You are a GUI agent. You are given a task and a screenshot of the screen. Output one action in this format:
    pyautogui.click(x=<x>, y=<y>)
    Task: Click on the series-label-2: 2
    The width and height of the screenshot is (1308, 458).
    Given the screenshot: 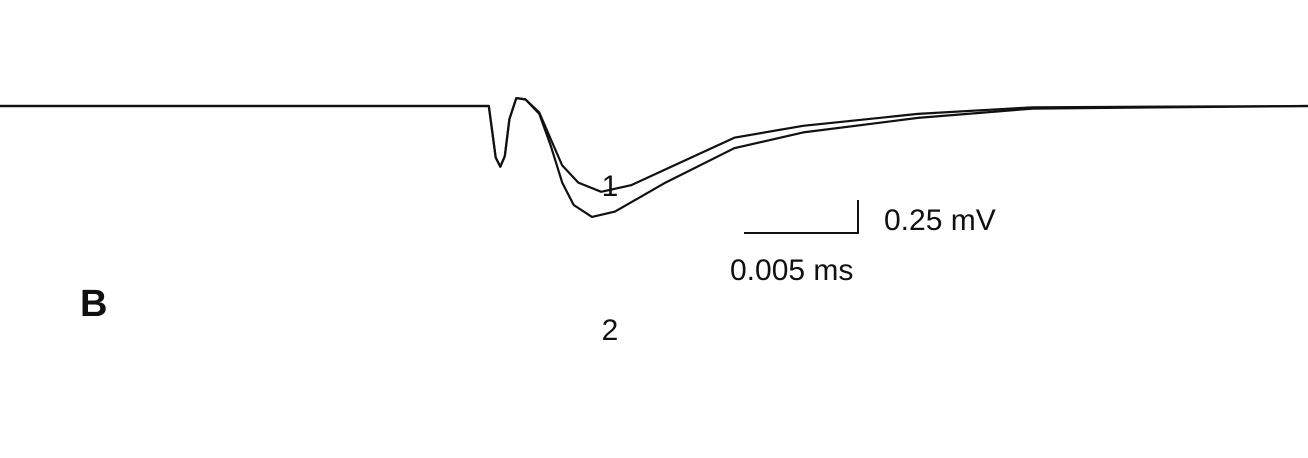 What is the action you would take?
    pyautogui.click(x=610, y=330)
    